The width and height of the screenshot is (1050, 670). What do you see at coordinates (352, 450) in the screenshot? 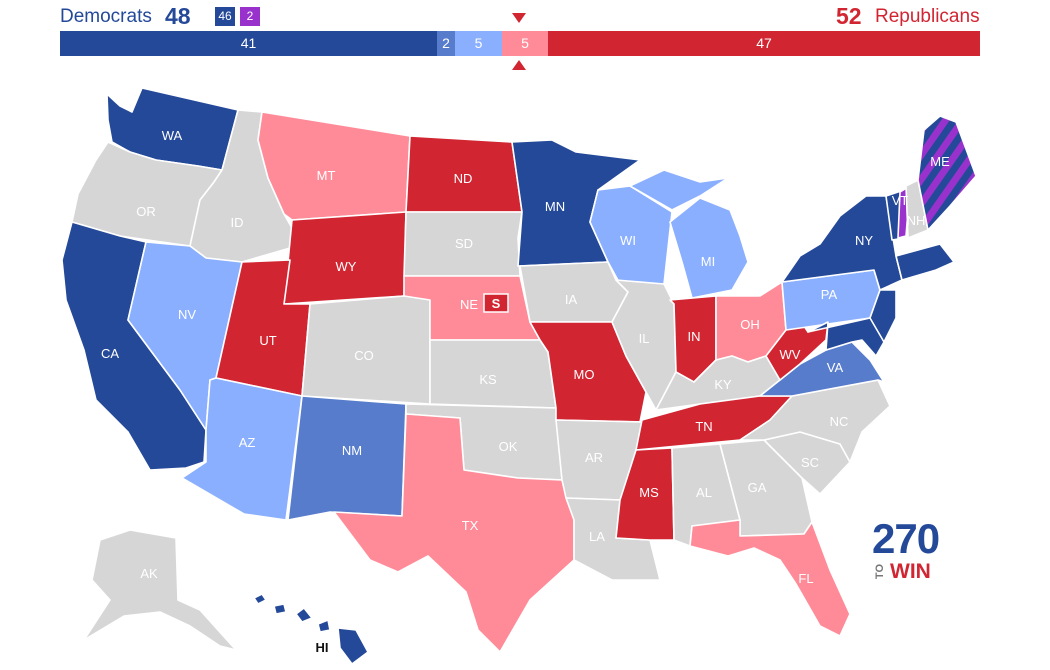
I see `label-NM: NM` at bounding box center [352, 450].